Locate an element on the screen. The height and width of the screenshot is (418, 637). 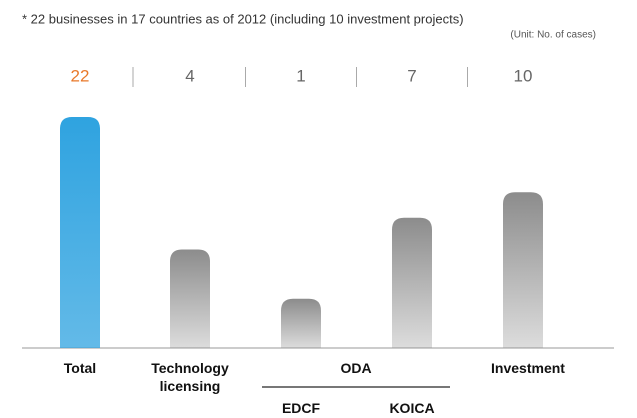
unit: (Unit: No. of cases) is located at coordinates (553, 35).